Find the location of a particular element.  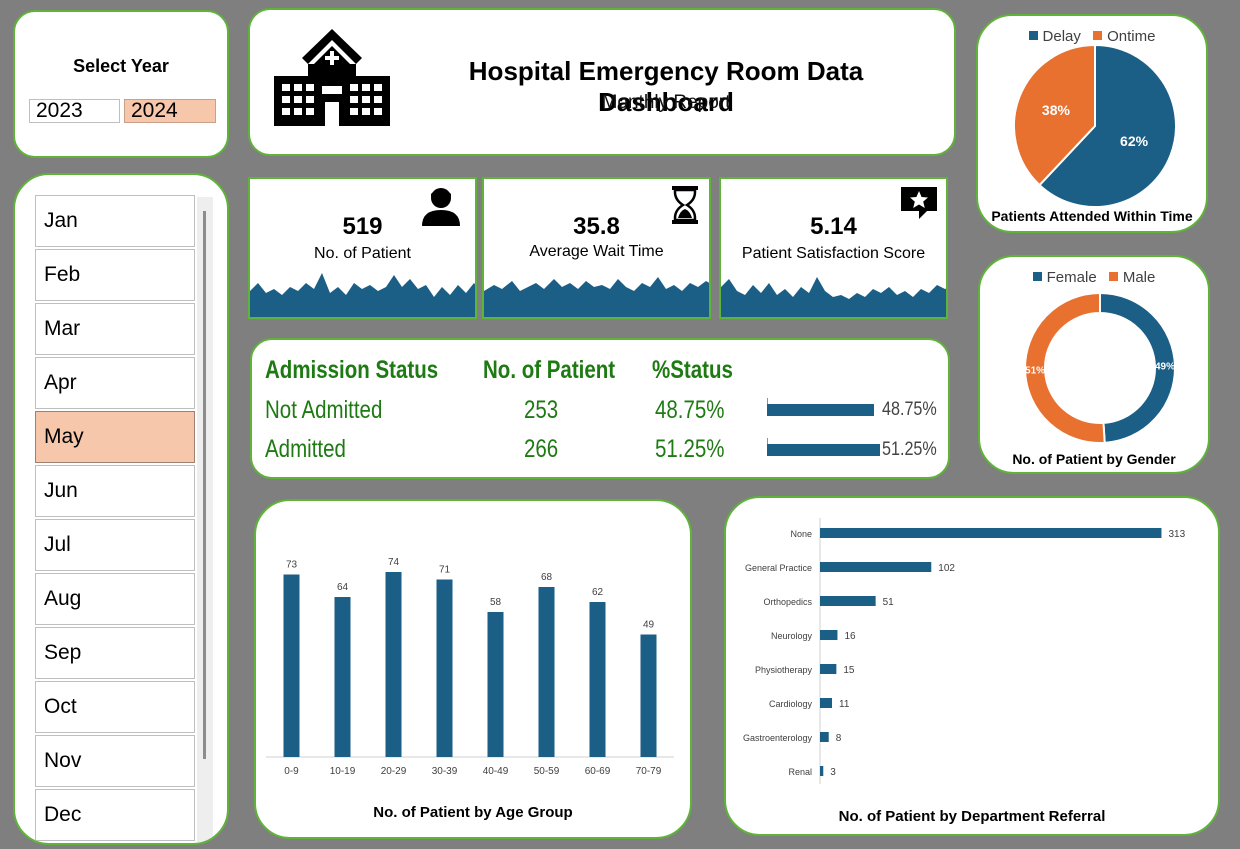

month-option-jun: Jun is located at coordinates (115, 491).